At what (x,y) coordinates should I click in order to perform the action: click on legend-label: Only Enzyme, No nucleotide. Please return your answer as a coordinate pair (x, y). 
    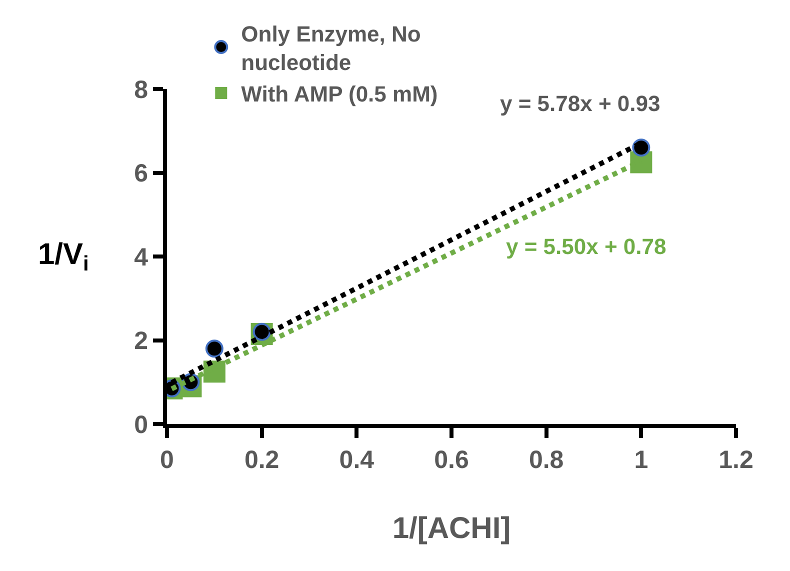
    Looking at the image, I should click on (331, 48).